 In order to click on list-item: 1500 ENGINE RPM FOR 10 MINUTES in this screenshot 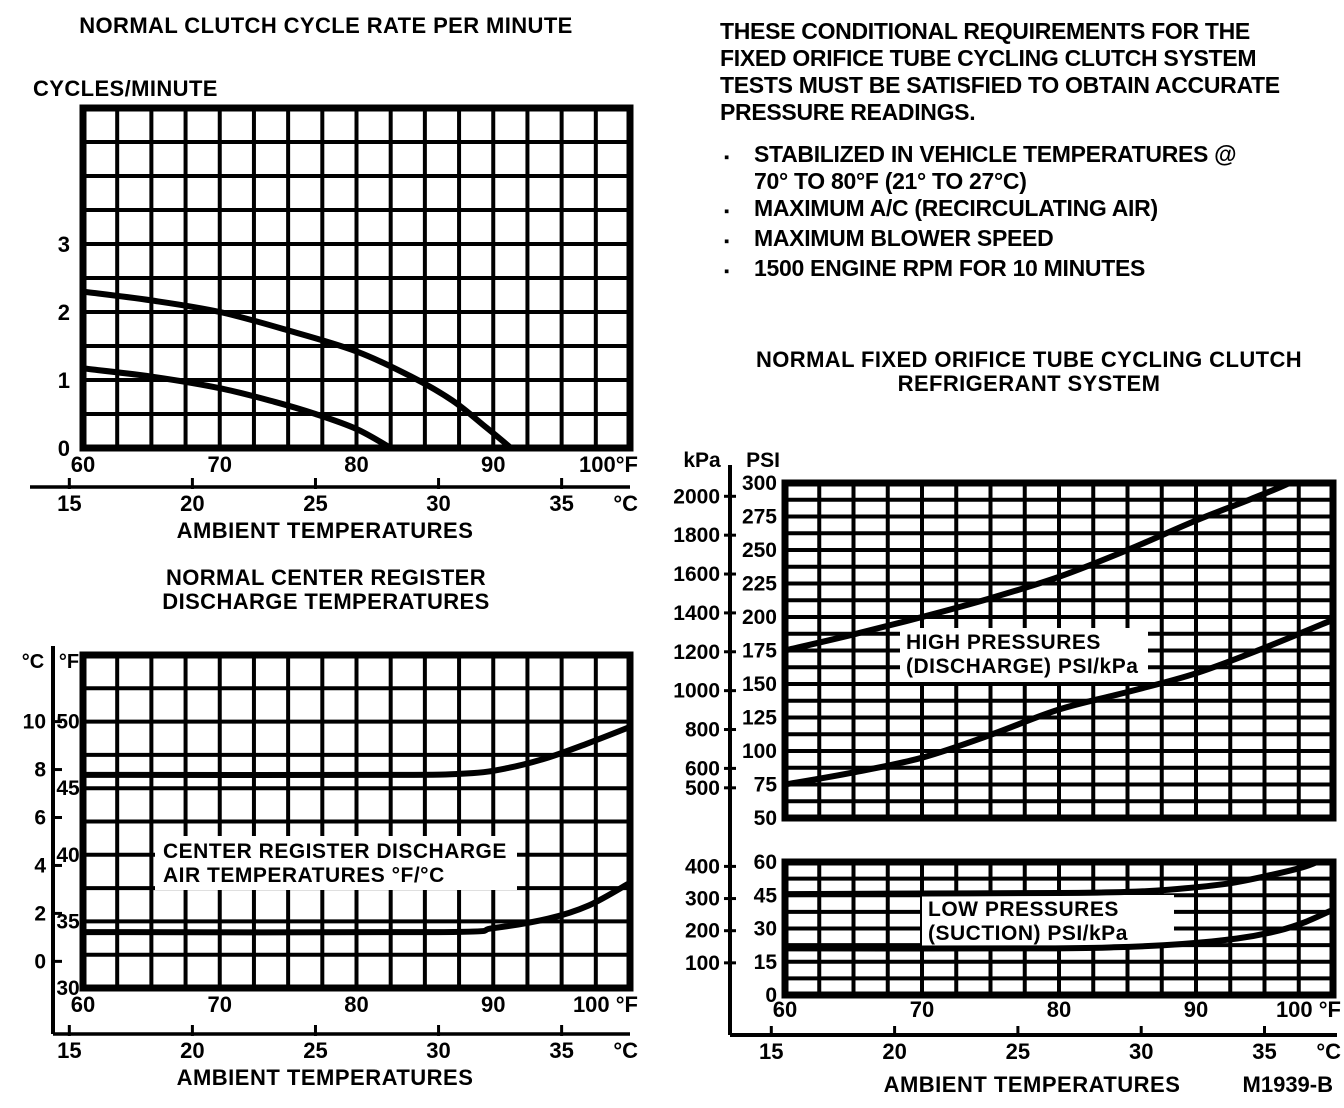, I will do `click(1025, 270)`.